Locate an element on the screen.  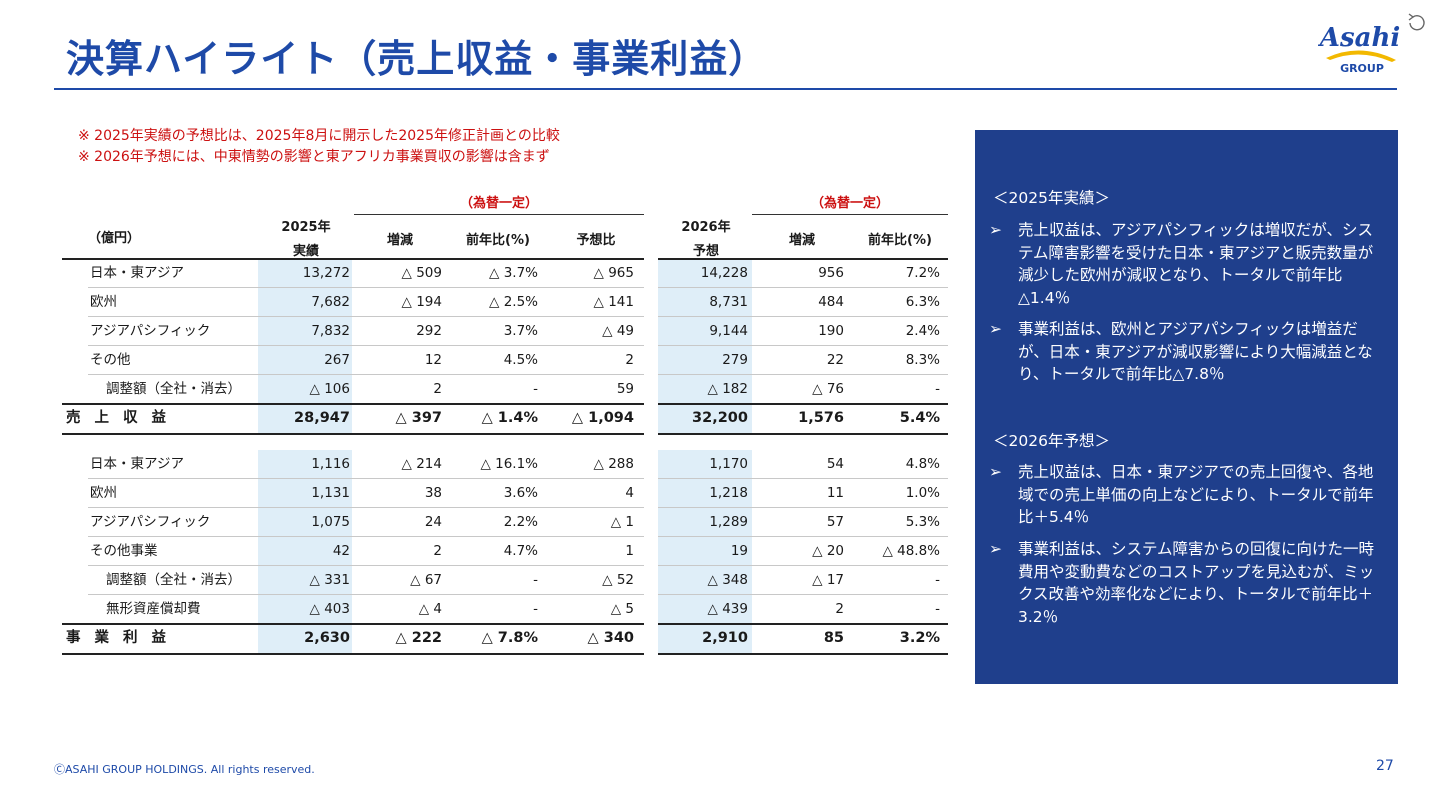
col-yoy-2026: 前年比(%) is located at coordinates (900, 240).